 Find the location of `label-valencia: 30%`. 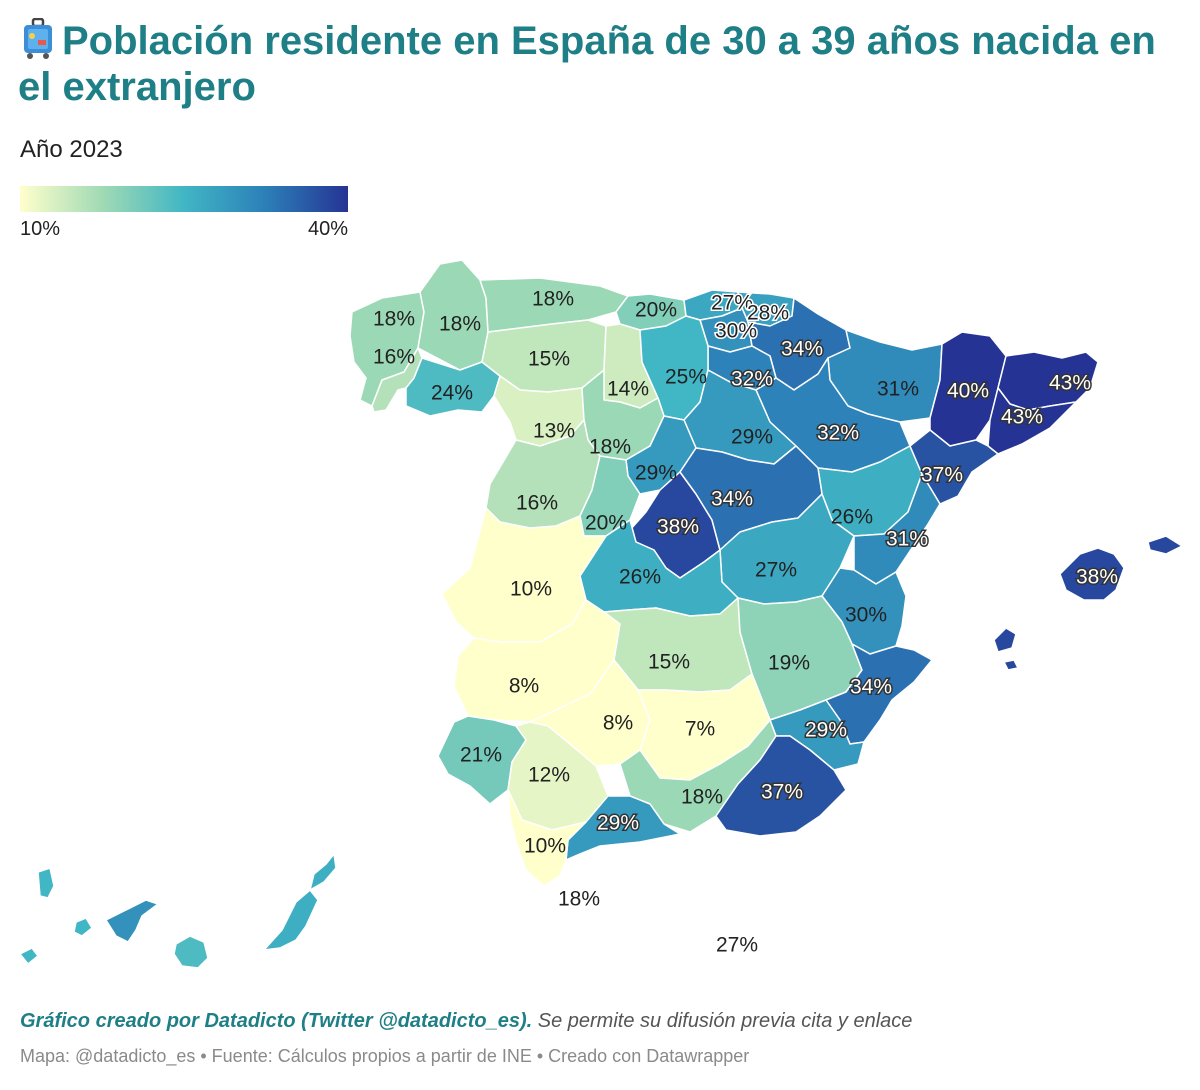

label-valencia: 30% is located at coordinates (866, 615).